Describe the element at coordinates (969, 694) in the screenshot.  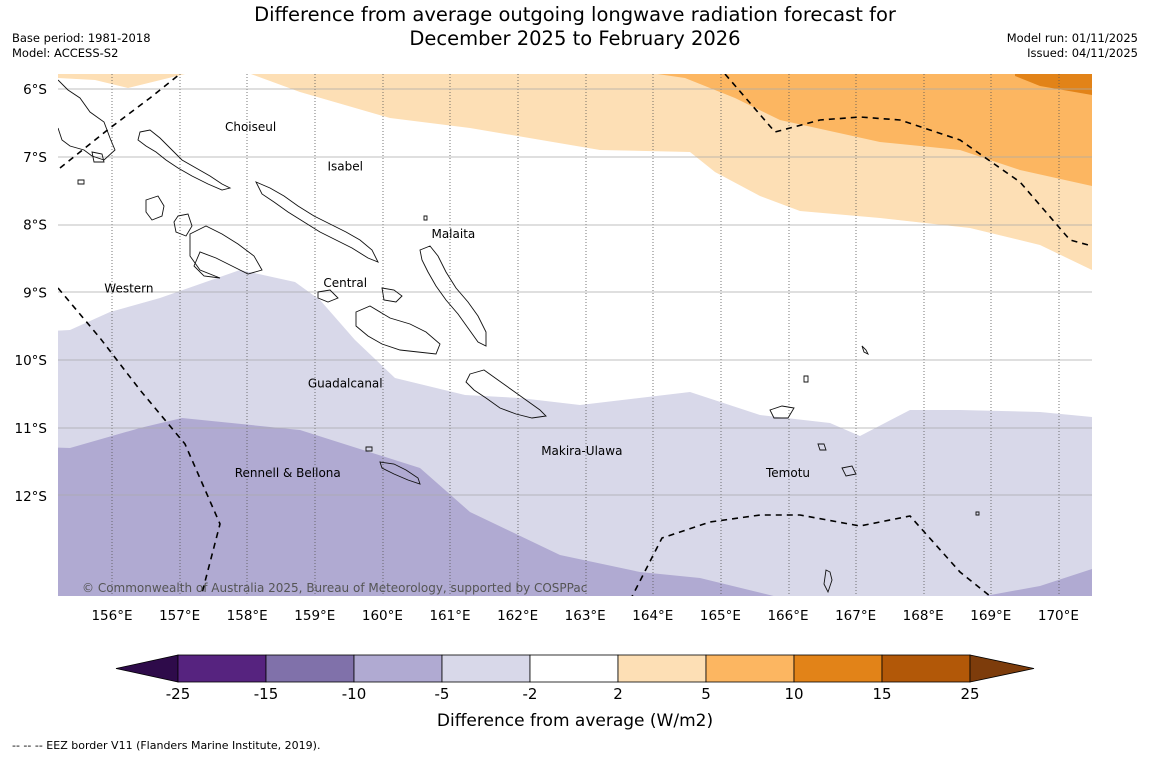
I see `colorbar-tick-label: 25` at that location.